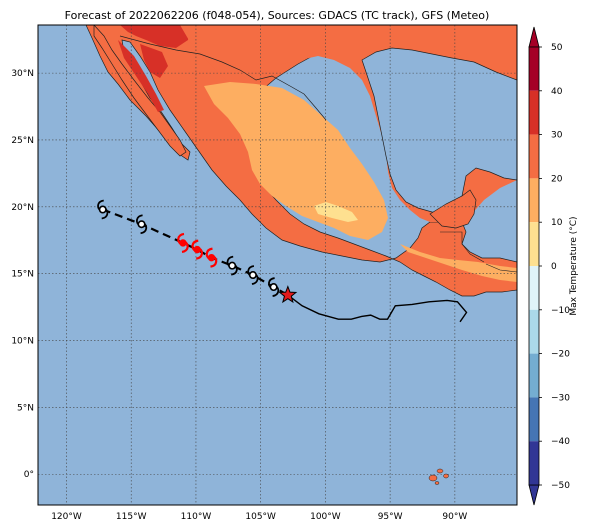 The width and height of the screenshot is (592, 529). I want to click on colorbar-tick-label: 10, so click(557, 223).